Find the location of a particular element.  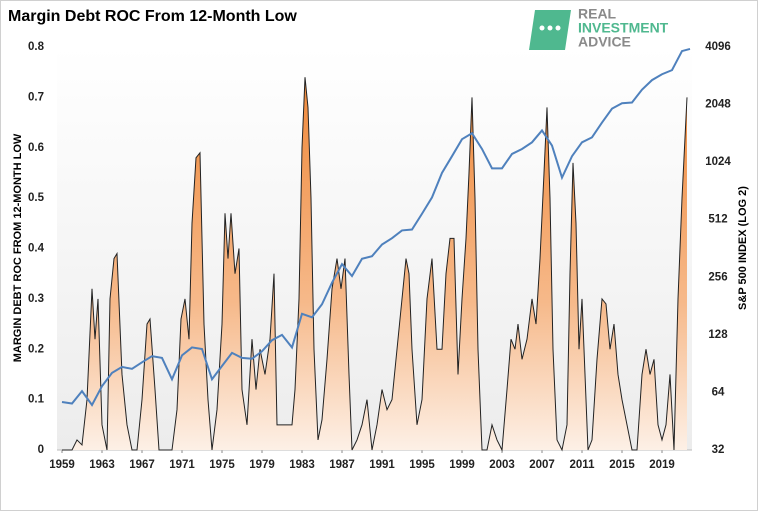

y2-tick-label: 64 is located at coordinates (718, 392).